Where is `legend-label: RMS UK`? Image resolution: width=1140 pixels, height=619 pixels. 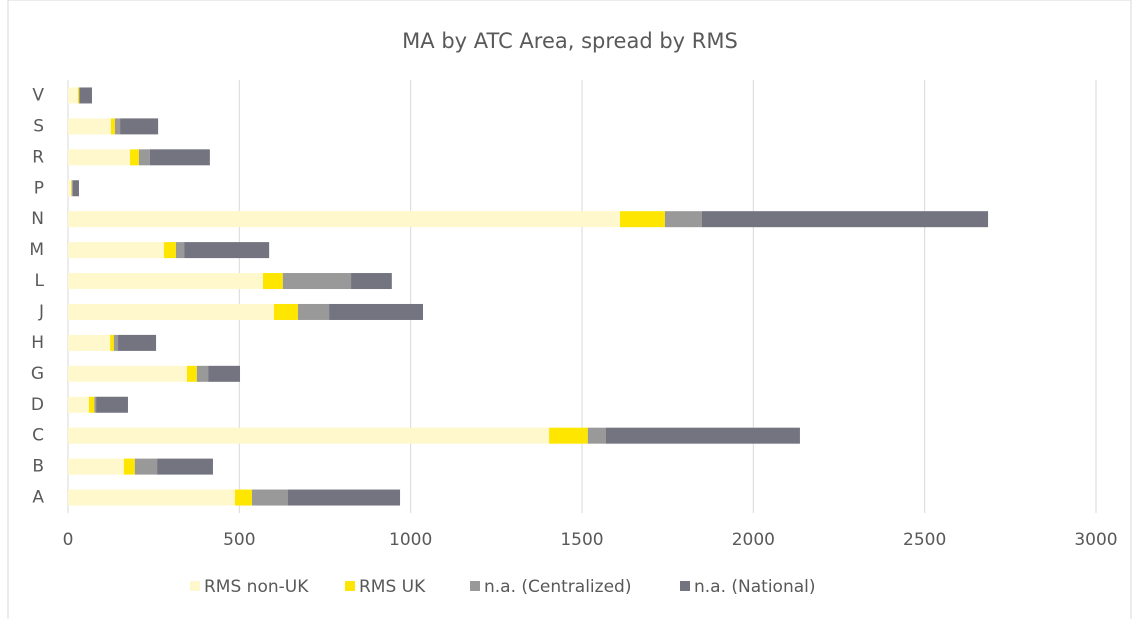 legend-label: RMS UK is located at coordinates (392, 587).